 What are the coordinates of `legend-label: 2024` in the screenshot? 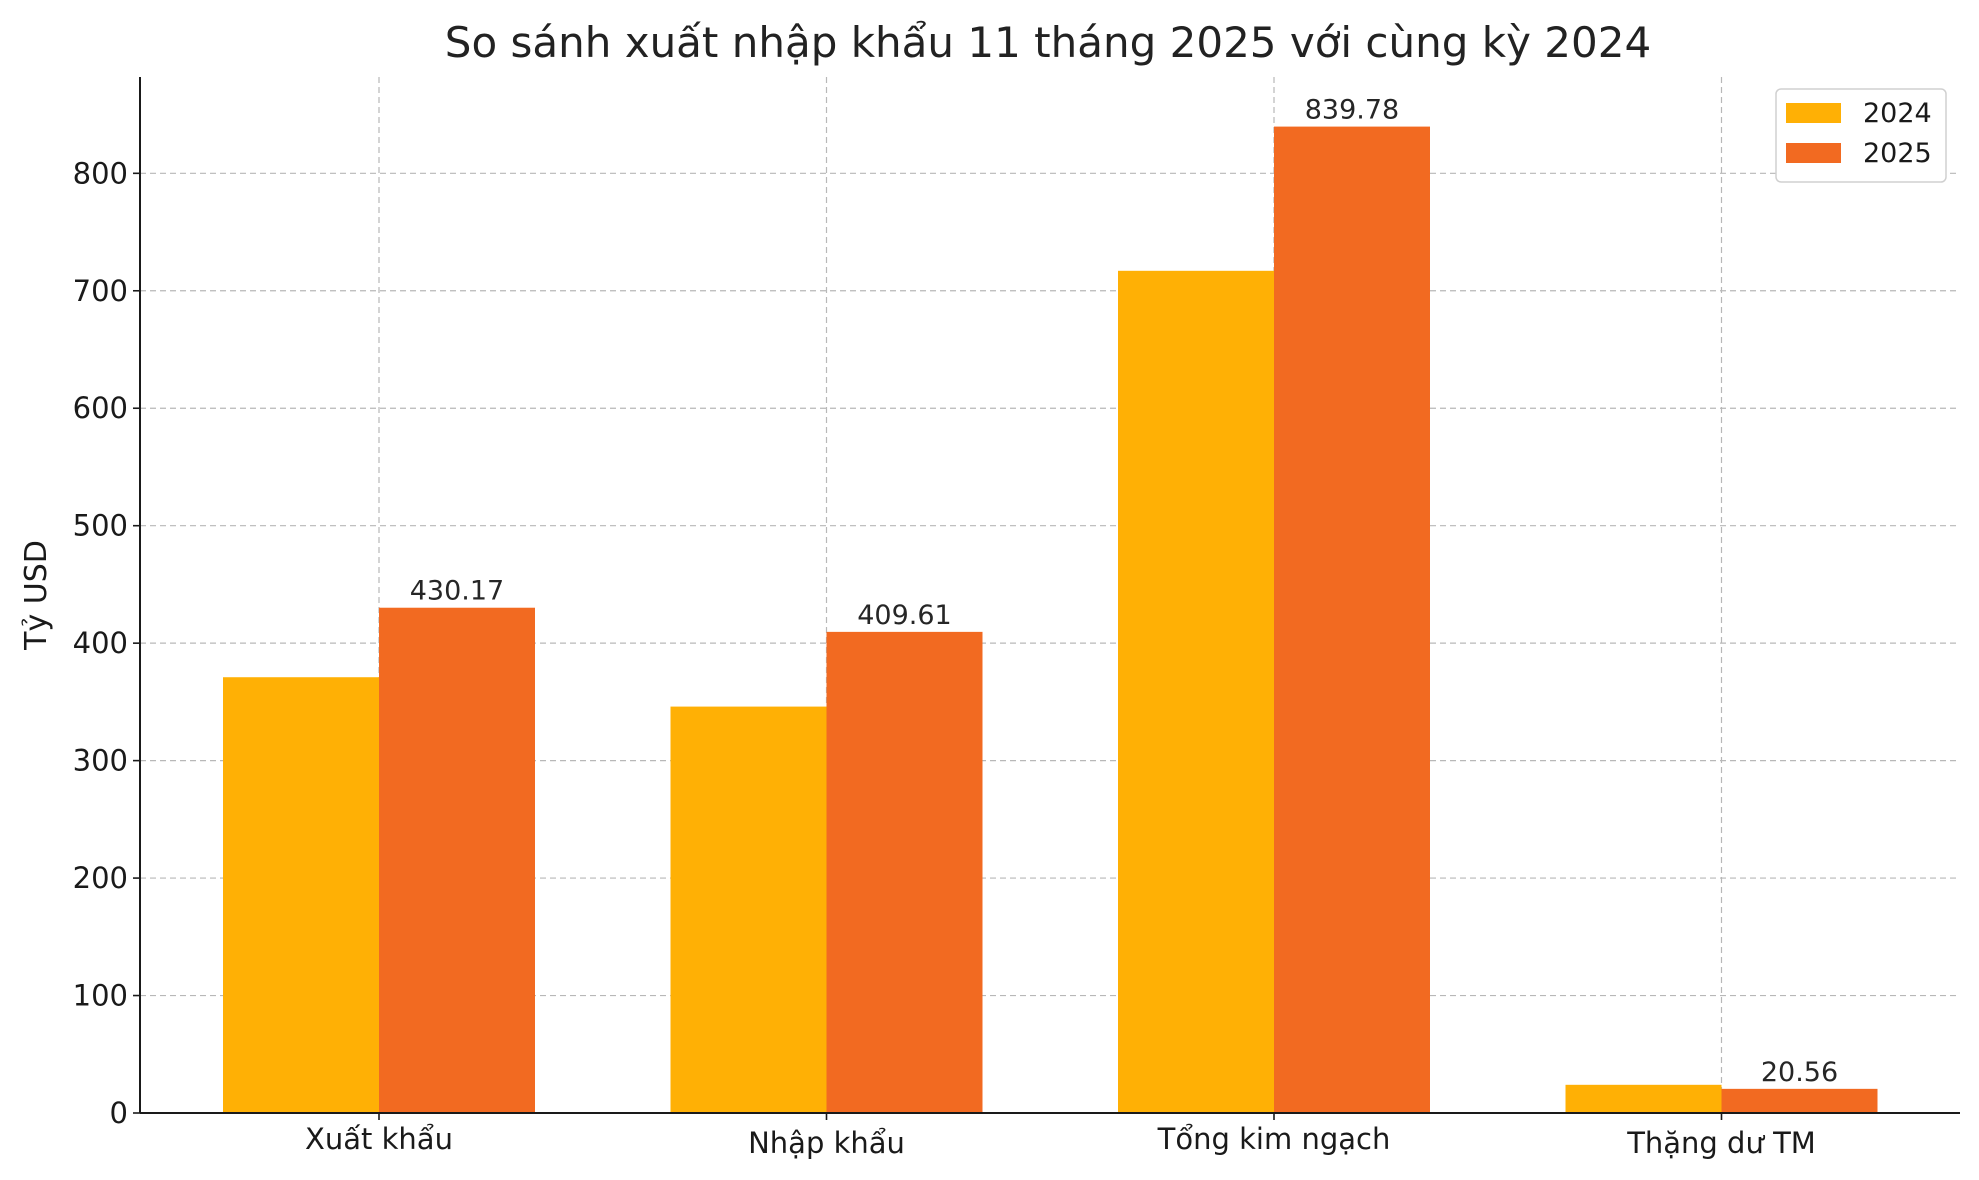 It's located at (1897, 113).